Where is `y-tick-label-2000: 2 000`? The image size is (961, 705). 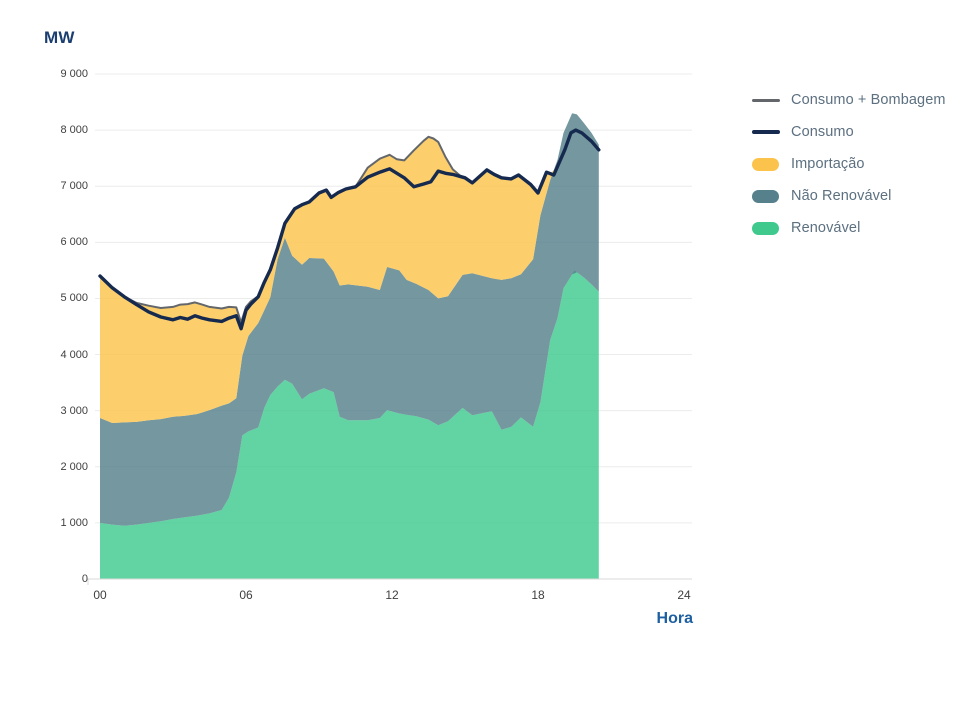
y-tick-label-2000: 2 000 is located at coordinates (74, 466).